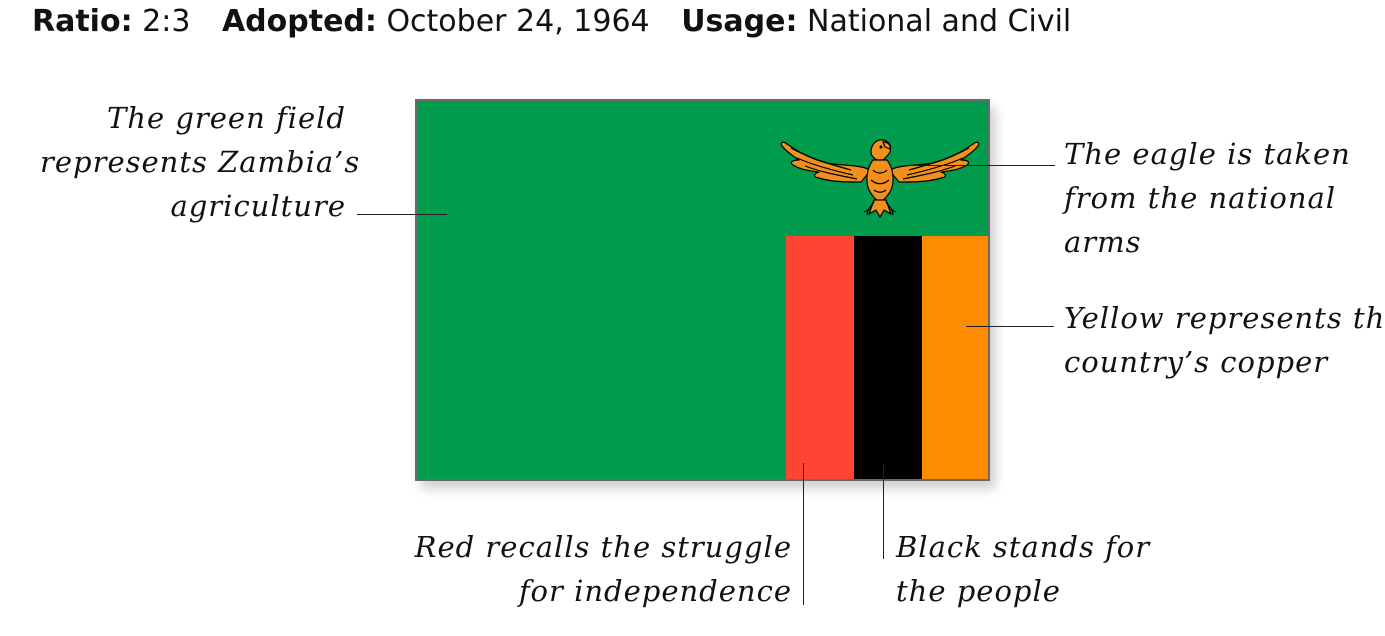  Describe the element at coordinates (939, 21) in the screenshot. I see `usage-value: National and Civil` at that location.